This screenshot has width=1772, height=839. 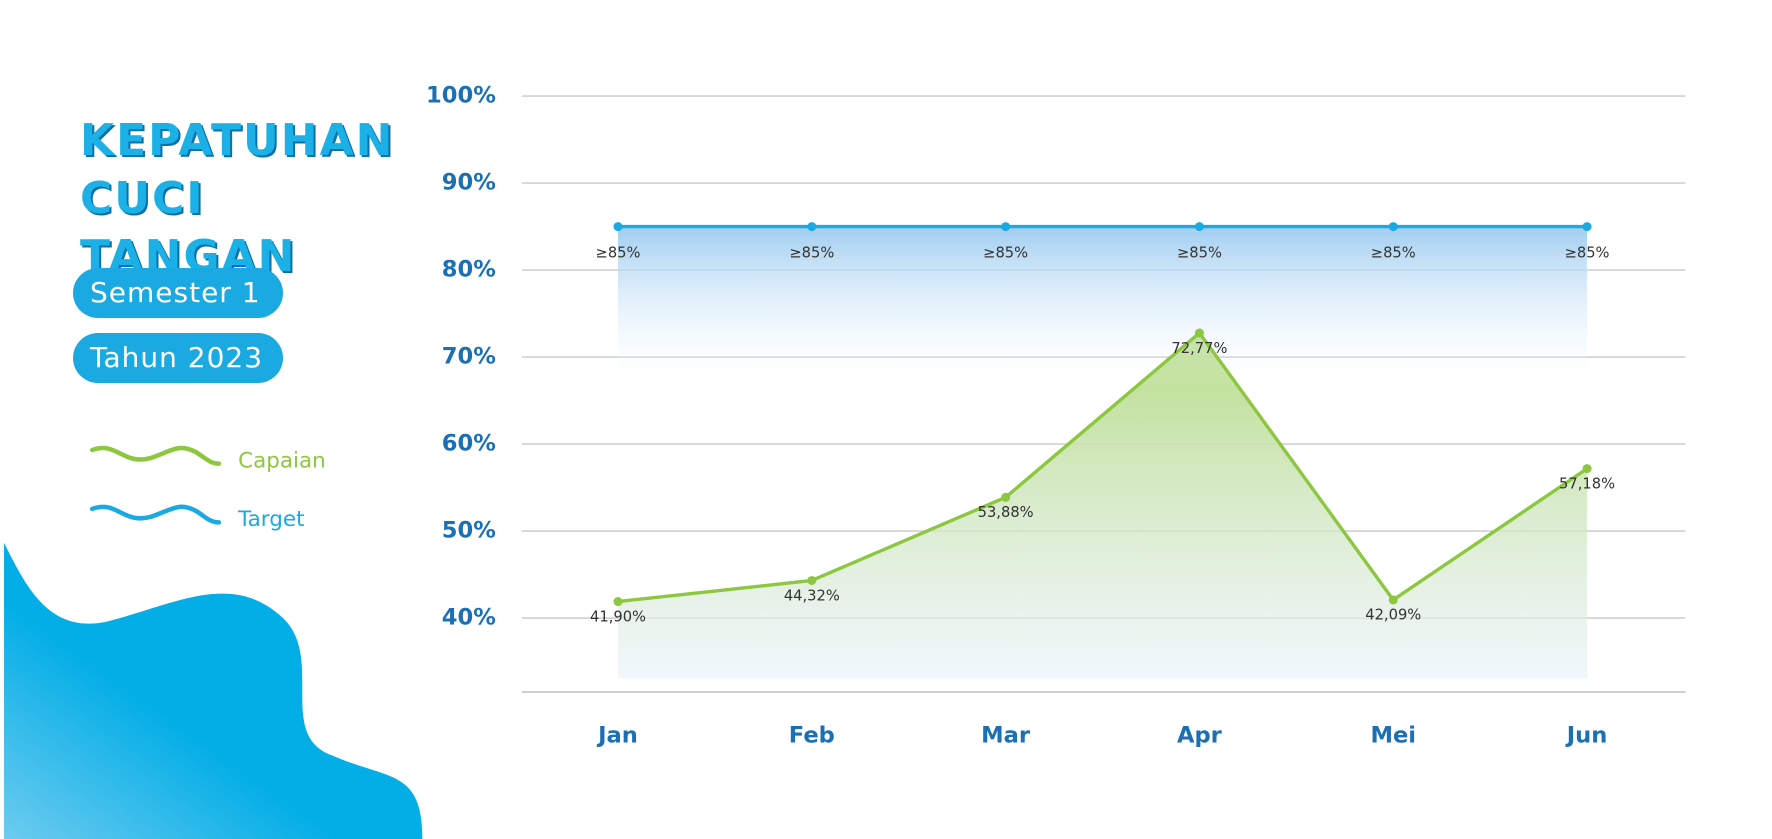 I want to click on y-tick-label: 60%, so click(x=469, y=444).